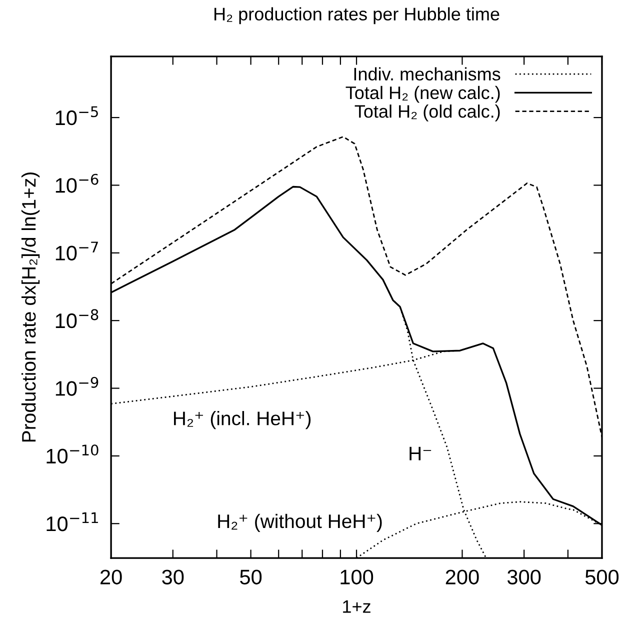  Describe the element at coordinates (72, 522) in the screenshot. I see `y-tick-label: 10$^{−11}$` at that location.